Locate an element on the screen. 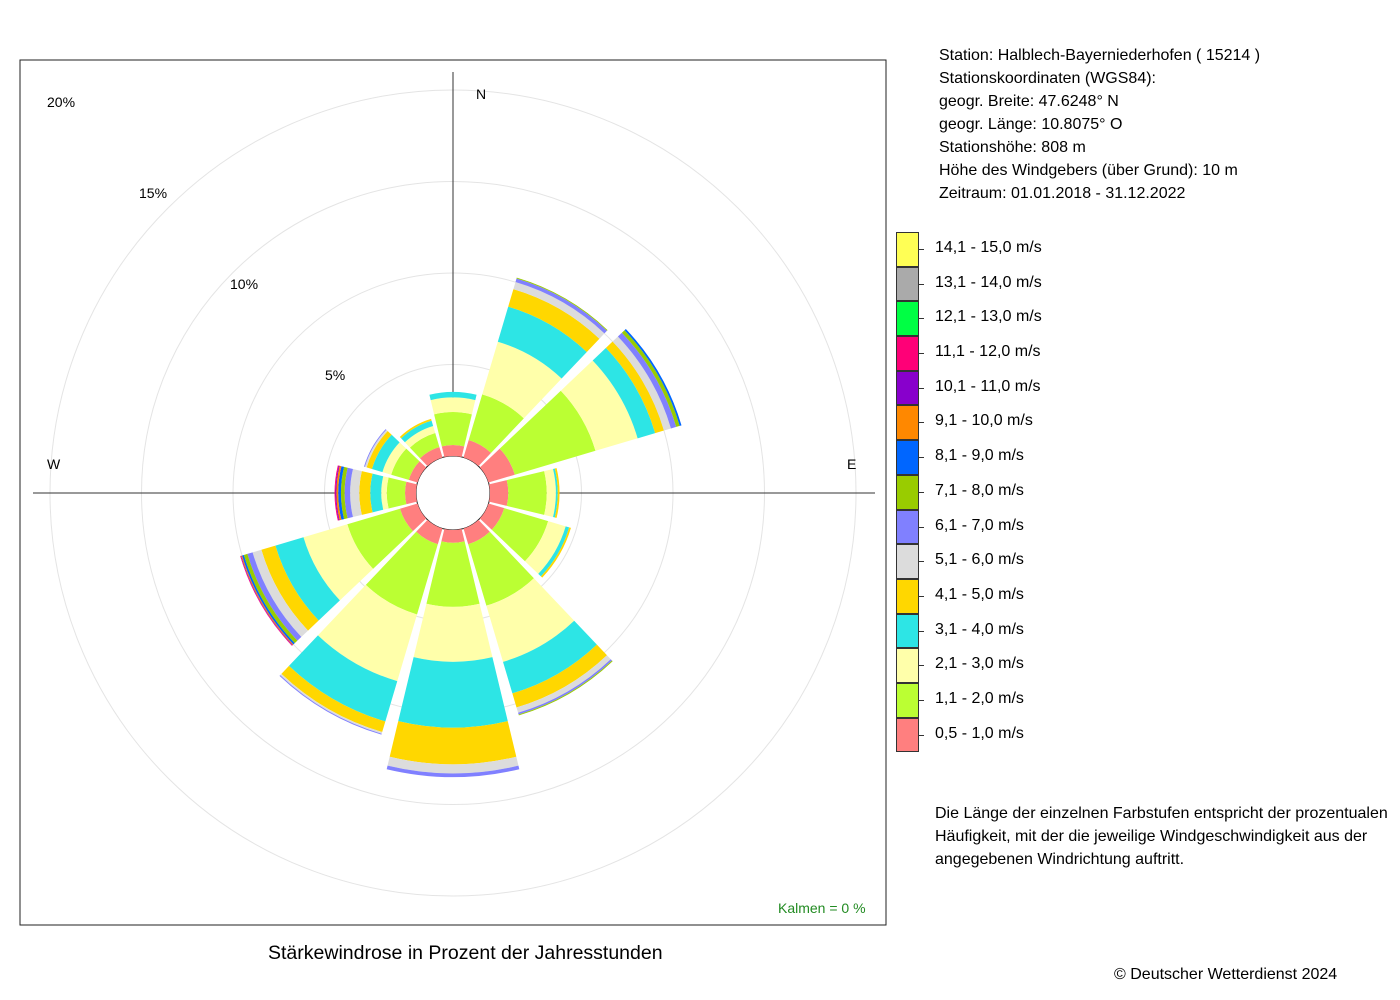 This screenshot has height=1000, width=1400. station-coordinates-label: Stationskoordinaten (WGS84): is located at coordinates (1047, 78).